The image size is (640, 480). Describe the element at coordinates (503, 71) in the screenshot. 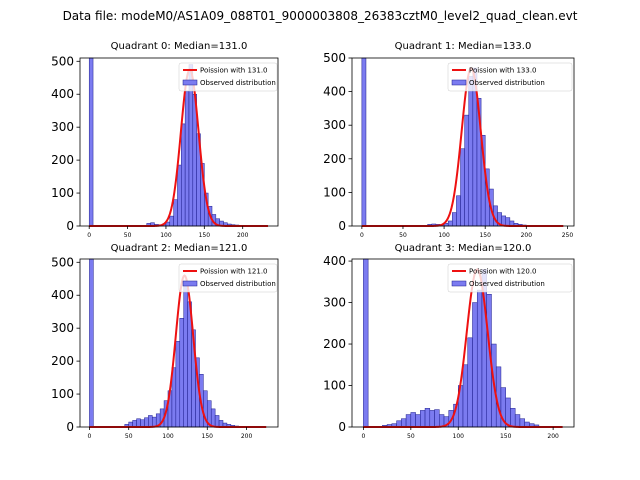

I see `legend-label-poisson: Poission with 133.0` at that location.